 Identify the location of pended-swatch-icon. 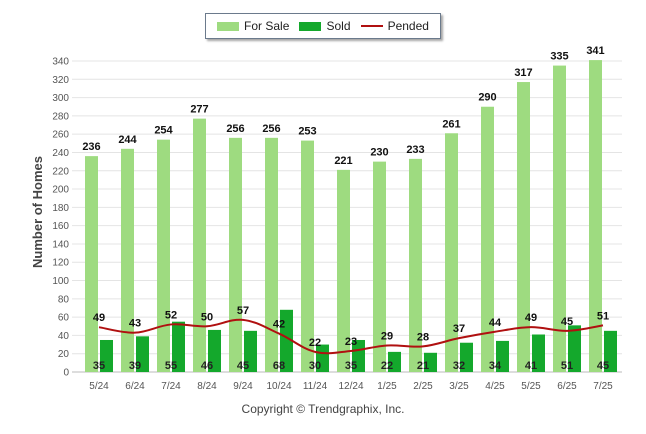
(371, 26).